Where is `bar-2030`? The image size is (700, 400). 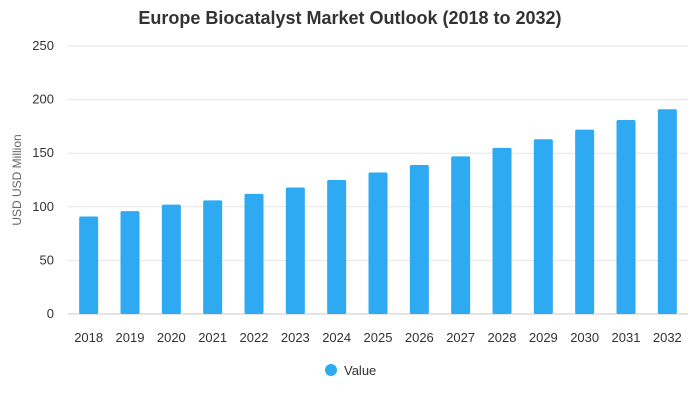 bar-2030 is located at coordinates (585, 221).